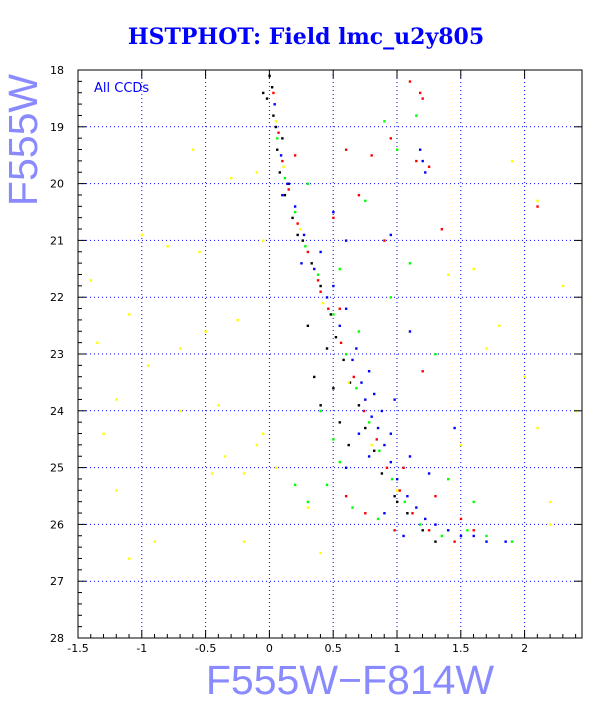 This screenshot has height=709, width=612. I want to click on x-tick-label: -1.5, so click(77, 648).